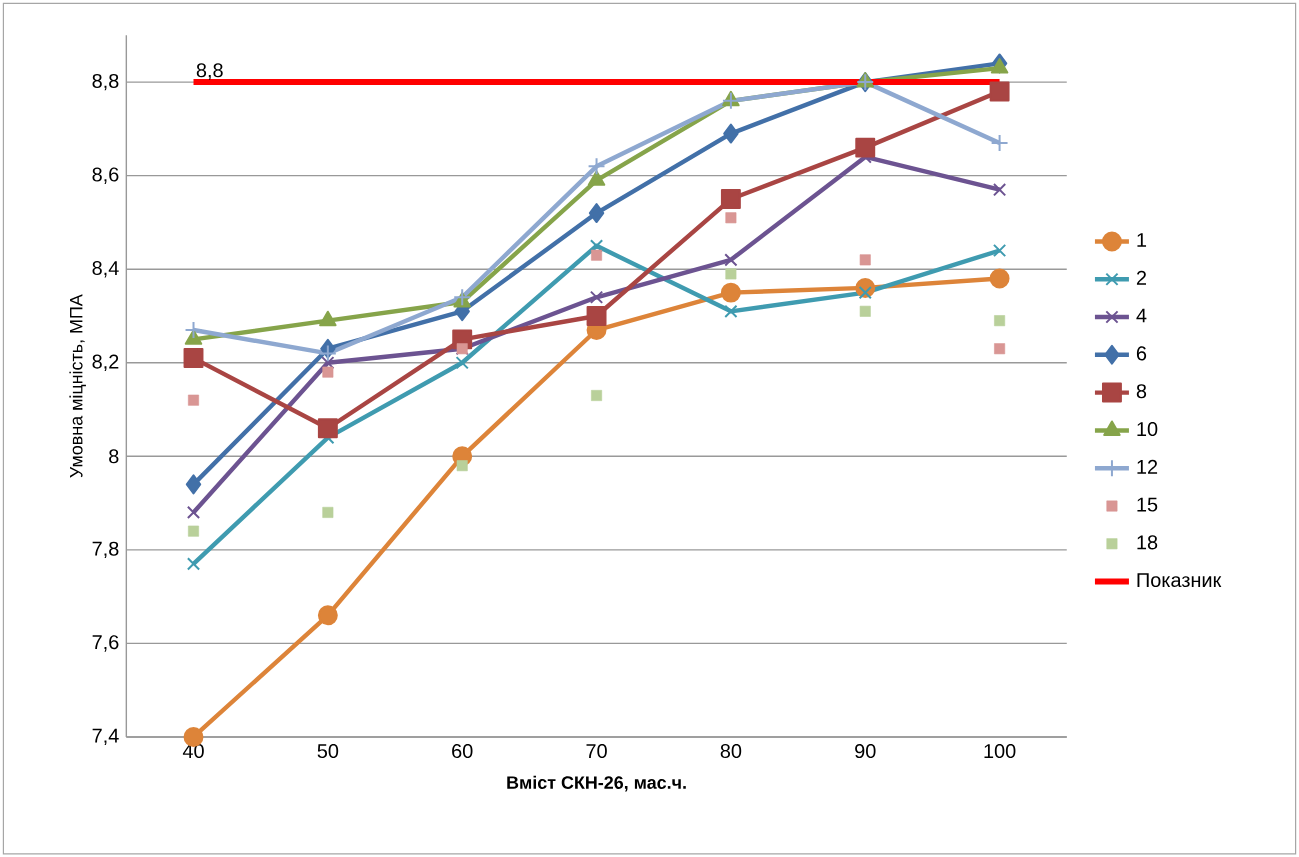 Image resolution: width=1299 pixels, height=857 pixels. What do you see at coordinates (1141, 315) in the screenshot?
I see `legend-label: 4` at bounding box center [1141, 315].